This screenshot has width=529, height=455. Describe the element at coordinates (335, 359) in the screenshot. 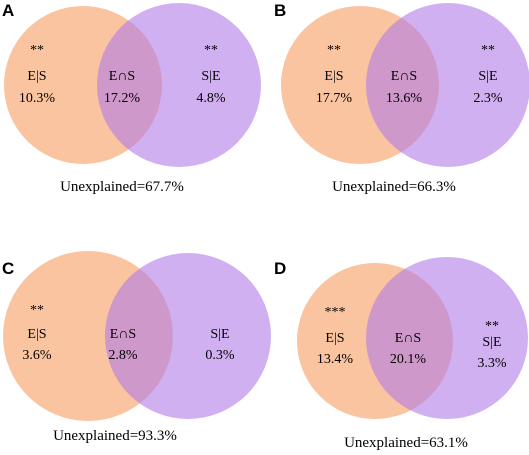

I see `left-value: 13.4%` at that location.